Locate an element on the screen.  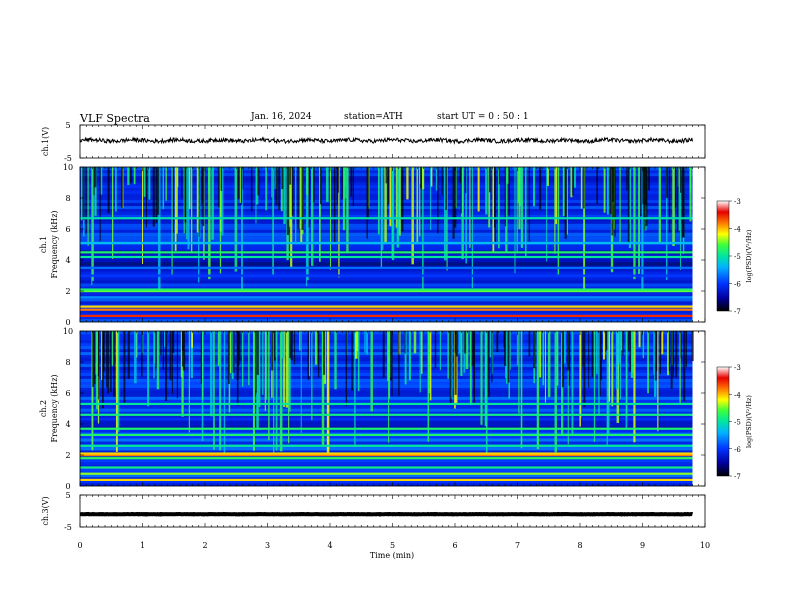
ch2_spectrogram-band is located at coordinates (386, 458).